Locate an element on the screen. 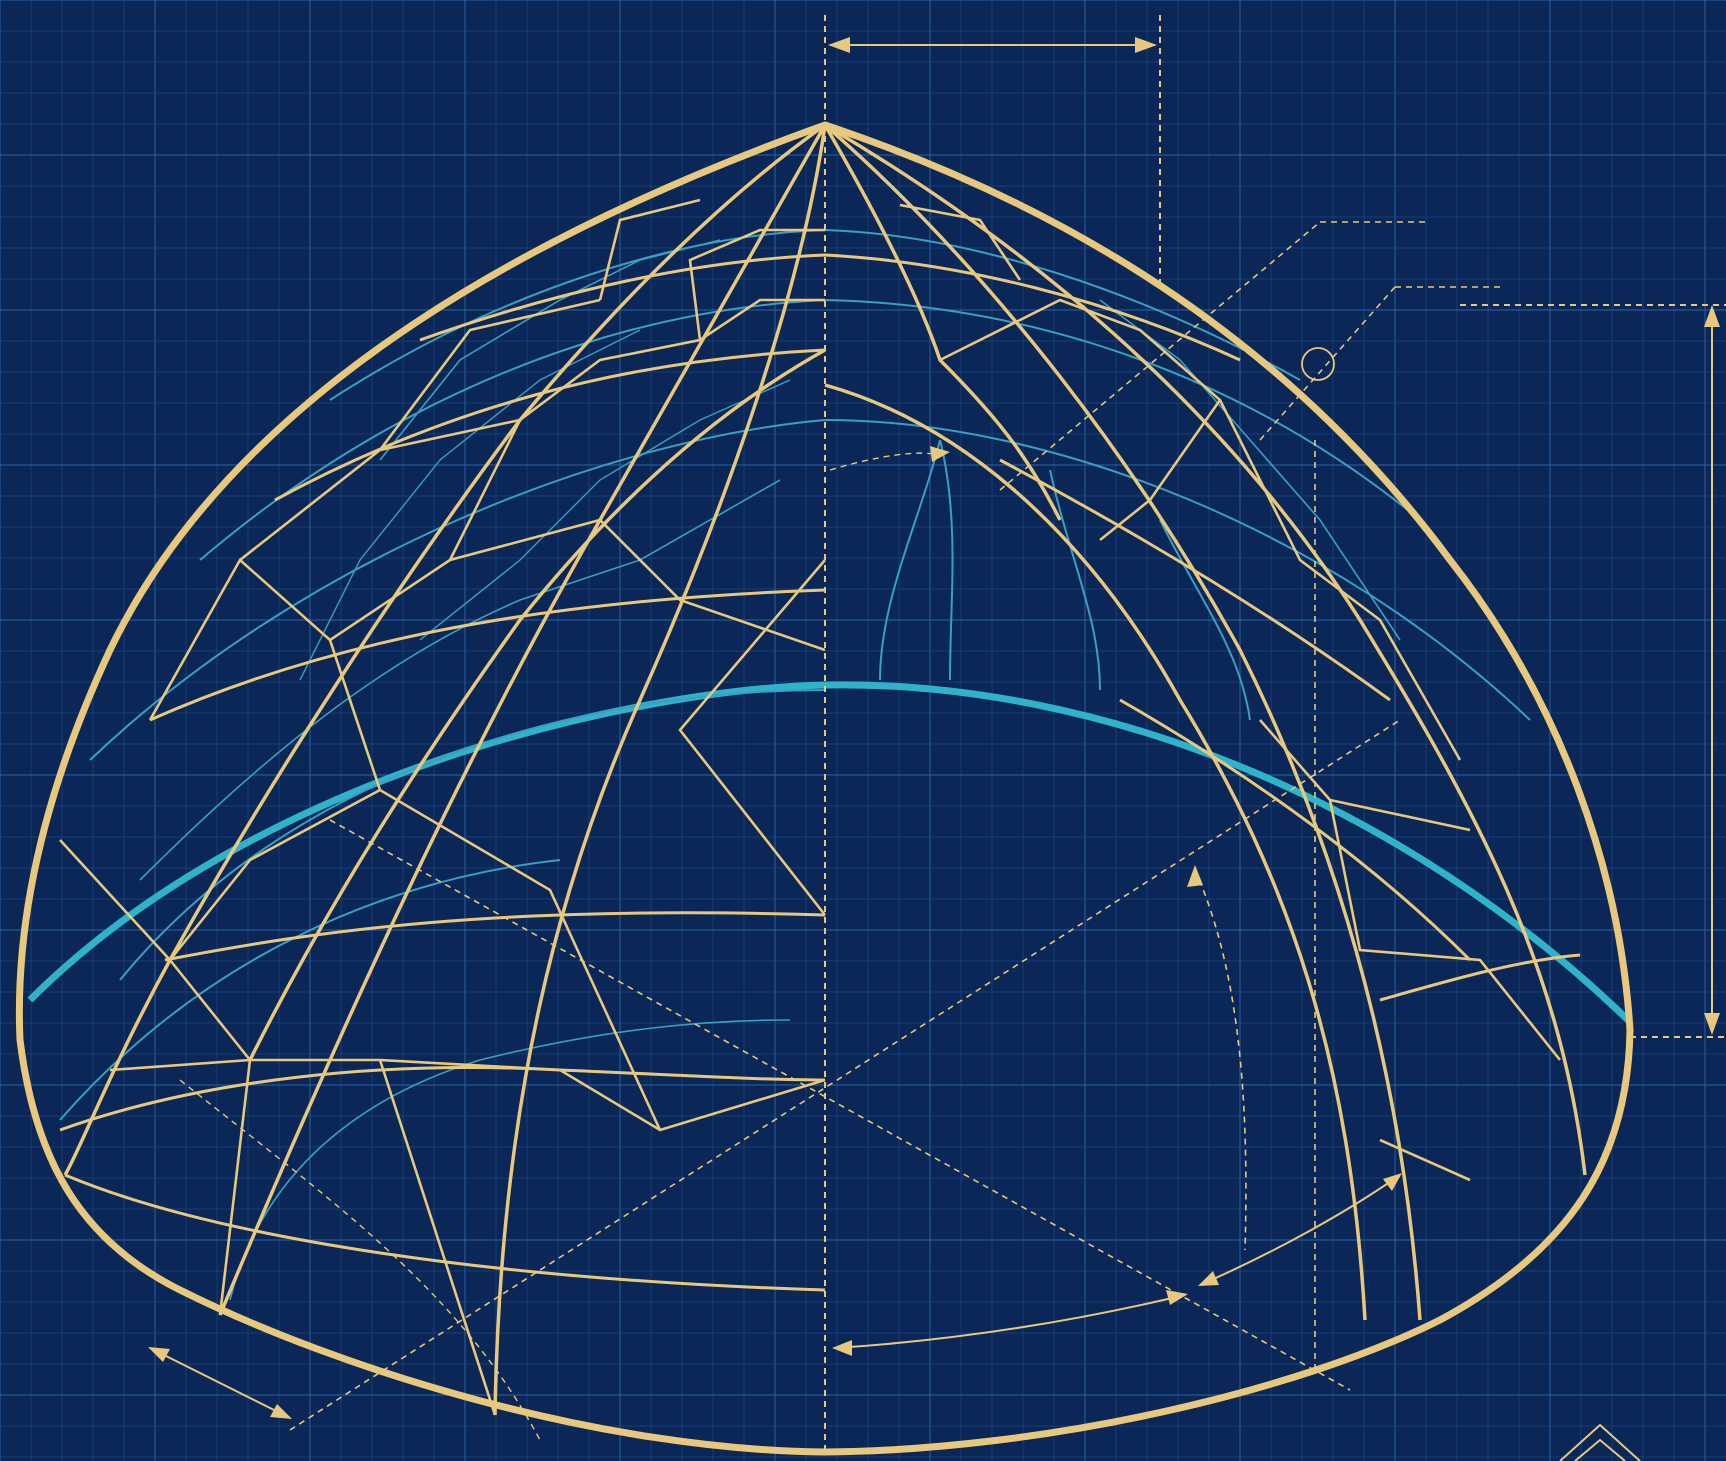  callout-2-leader is located at coordinates (1327, 363).